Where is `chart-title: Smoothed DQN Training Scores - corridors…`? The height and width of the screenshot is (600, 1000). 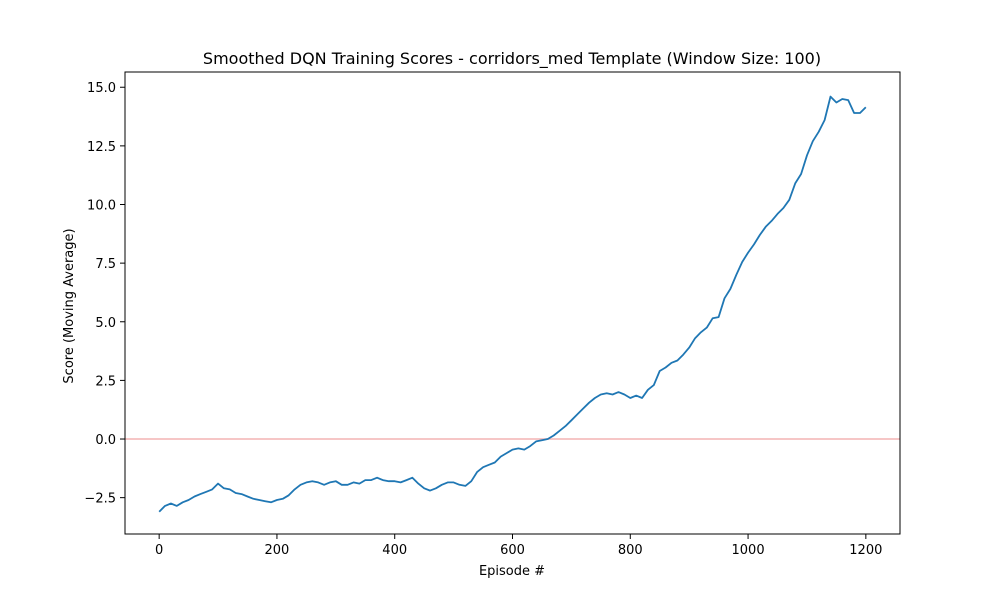 chart-title: Smoothed DQN Training Scores - corridors… is located at coordinates (512, 59).